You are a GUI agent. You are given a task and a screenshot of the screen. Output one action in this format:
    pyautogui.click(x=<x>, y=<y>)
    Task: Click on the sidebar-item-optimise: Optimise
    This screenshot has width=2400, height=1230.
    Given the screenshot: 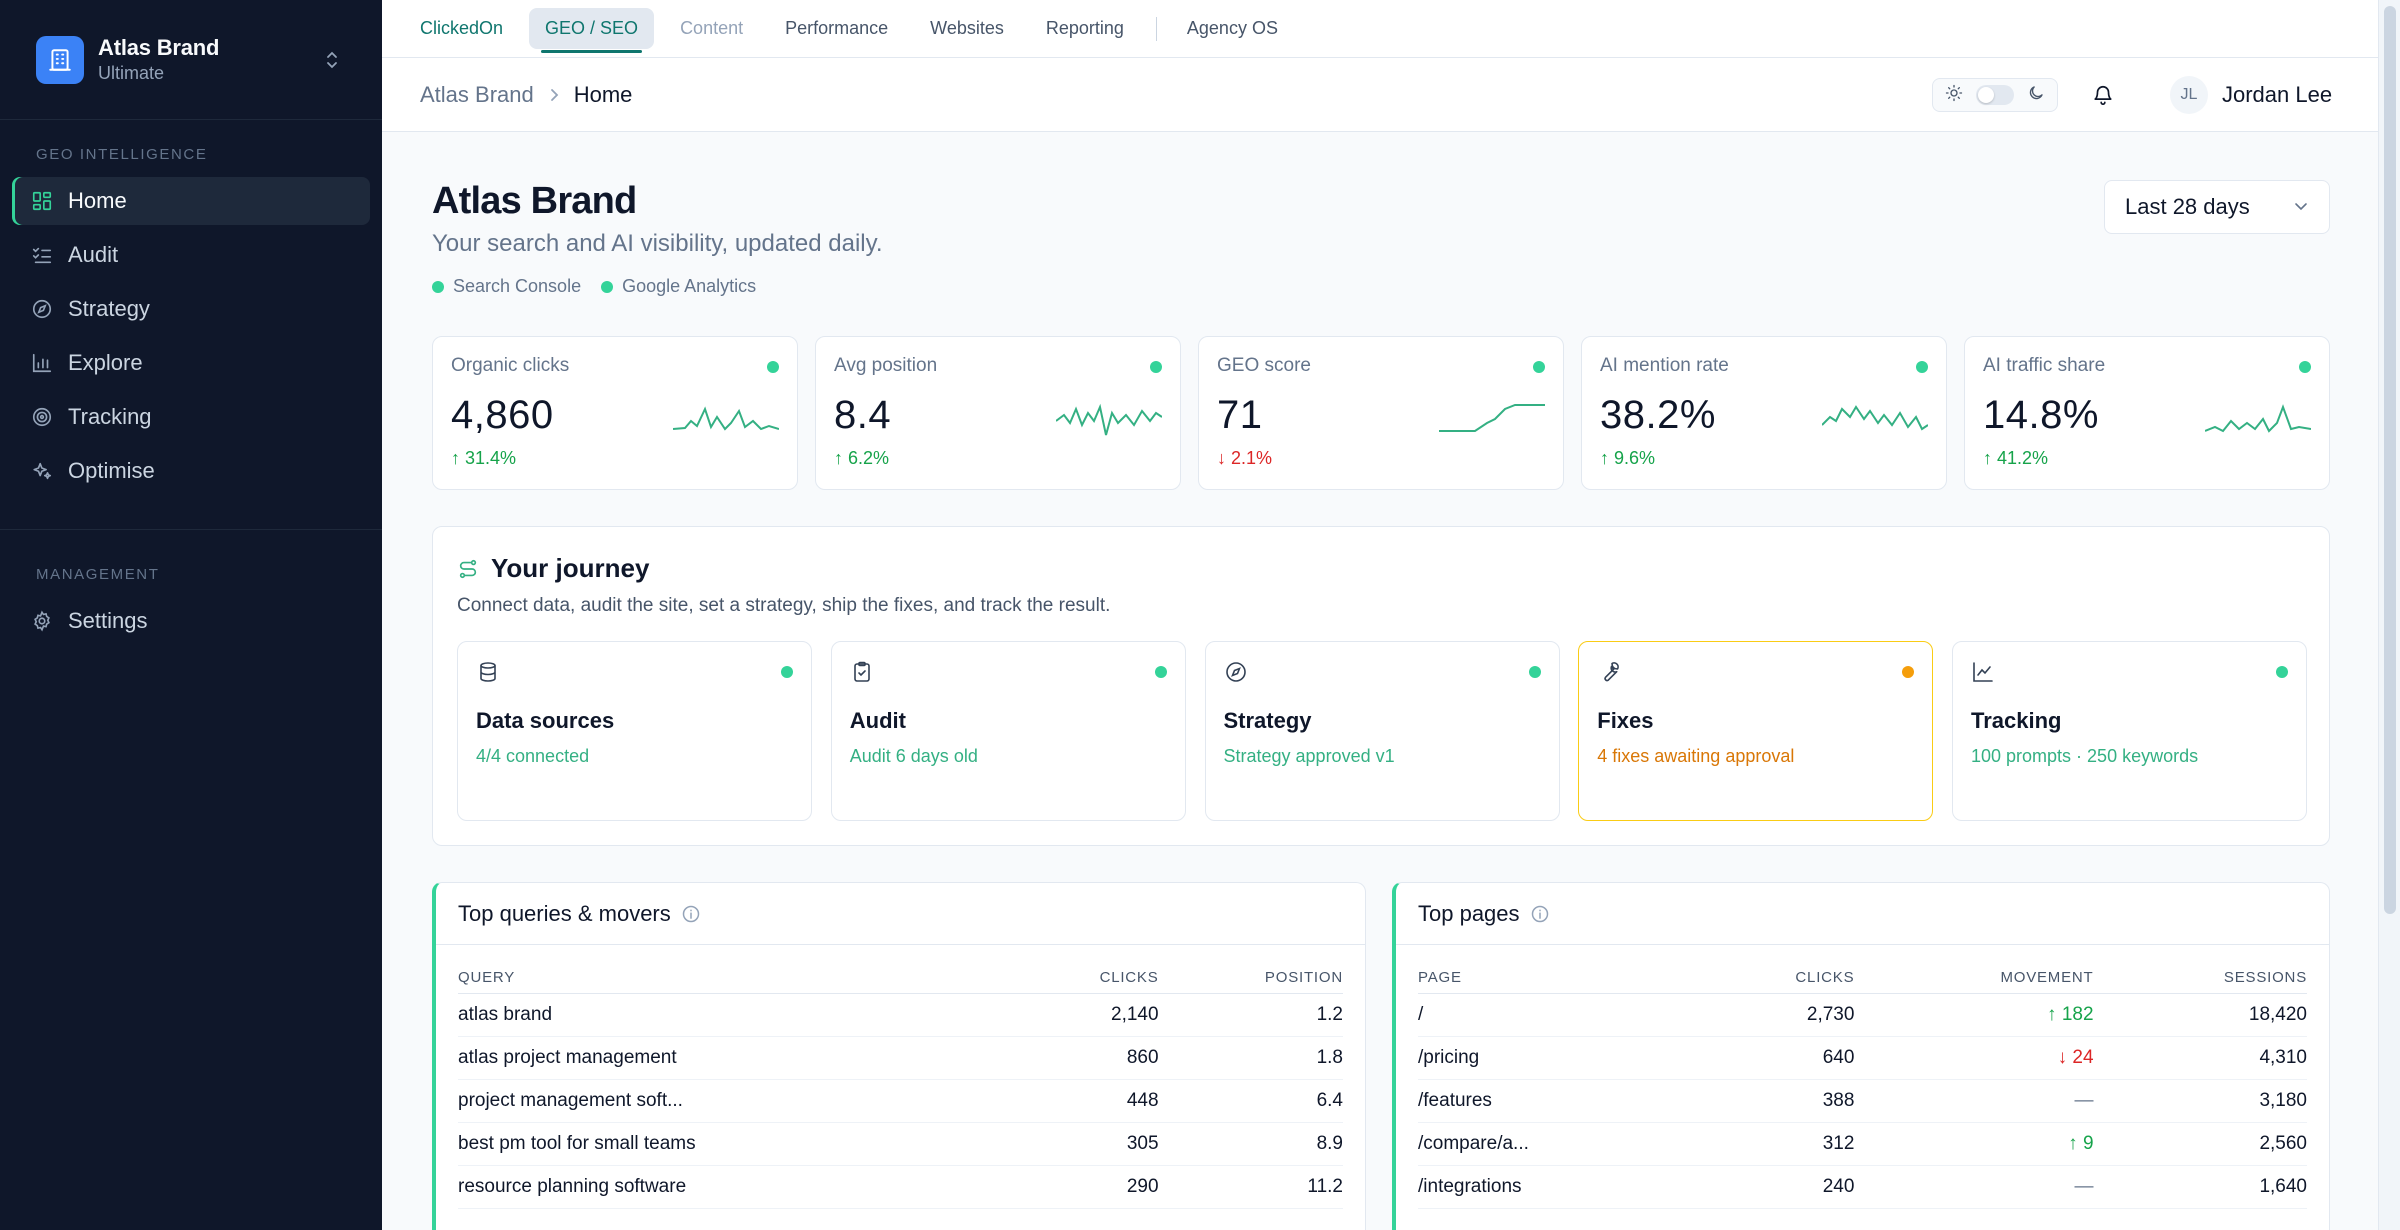 What is the action you would take?
    pyautogui.click(x=191, y=471)
    